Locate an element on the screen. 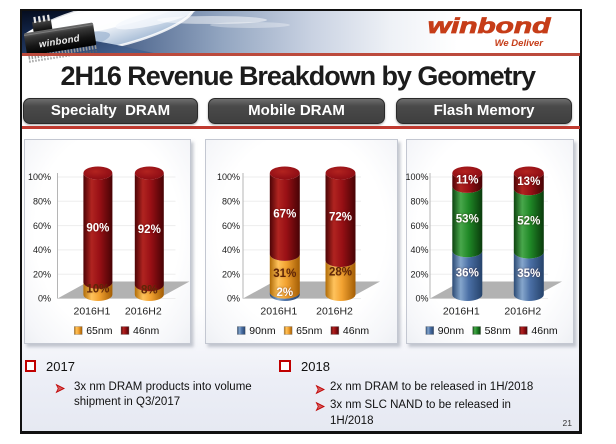 This screenshot has width=616, height=444. svg-text: 52% is located at coordinates (528, 221).